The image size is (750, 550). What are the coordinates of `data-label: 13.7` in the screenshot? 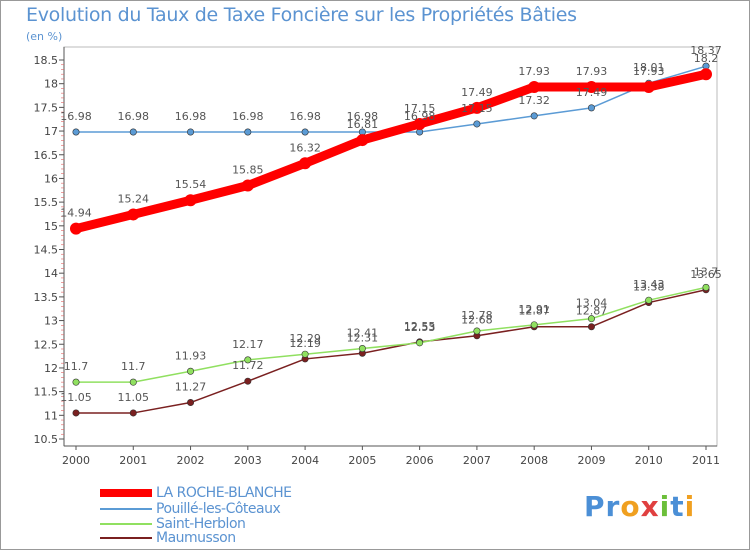 It's located at (706, 271).